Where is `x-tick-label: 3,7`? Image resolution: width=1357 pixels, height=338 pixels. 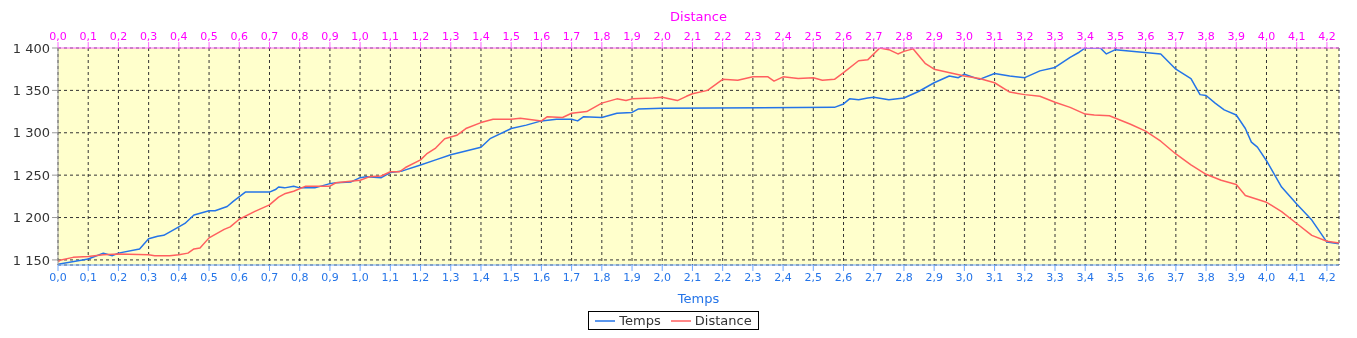 x-tick-label: 3,7 is located at coordinates (1176, 36).